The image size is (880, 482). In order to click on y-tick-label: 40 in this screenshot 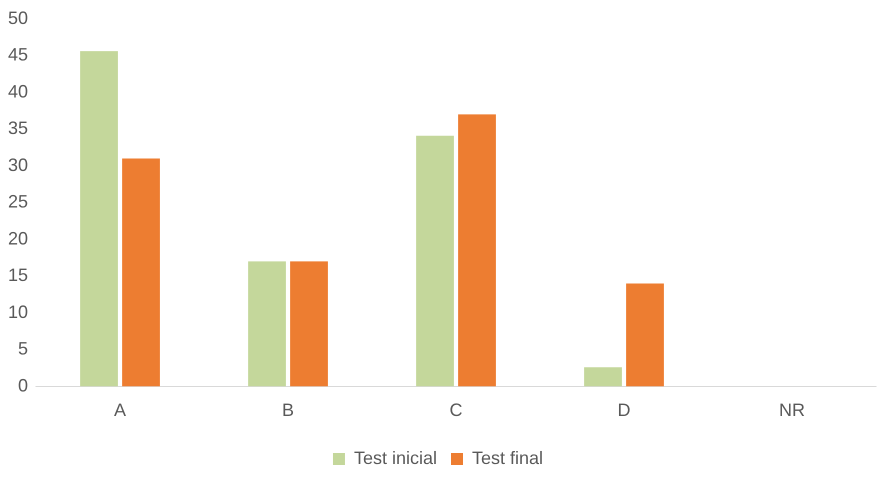, I will do `click(18, 91)`.